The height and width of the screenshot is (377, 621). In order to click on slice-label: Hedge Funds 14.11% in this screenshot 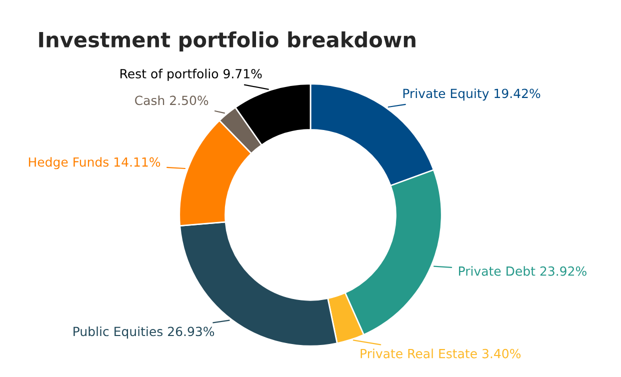, I will do `click(94, 163)`.